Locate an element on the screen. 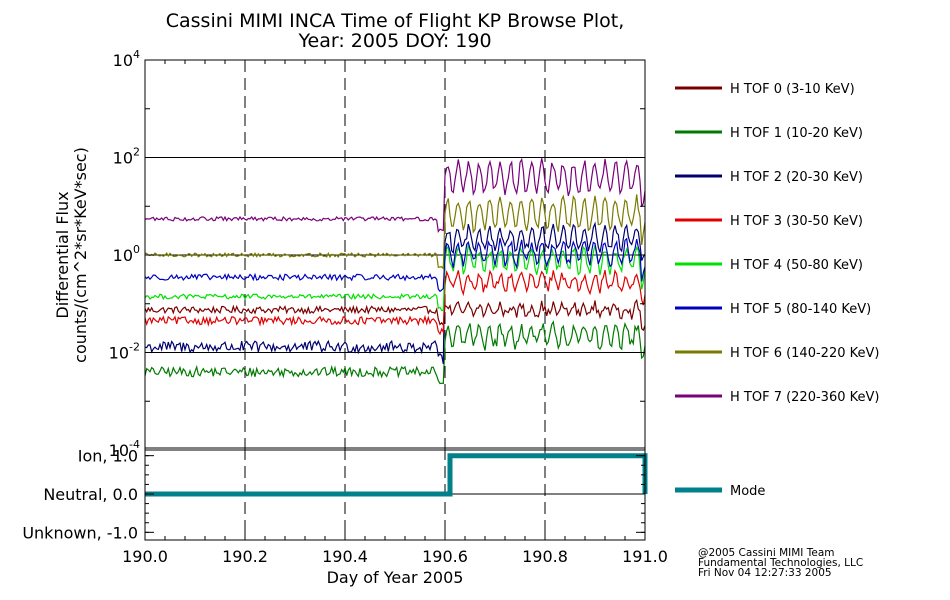 This screenshot has height=600, width=950. mode-y-tick-label: Unknown, -1.0 is located at coordinates (80, 532).